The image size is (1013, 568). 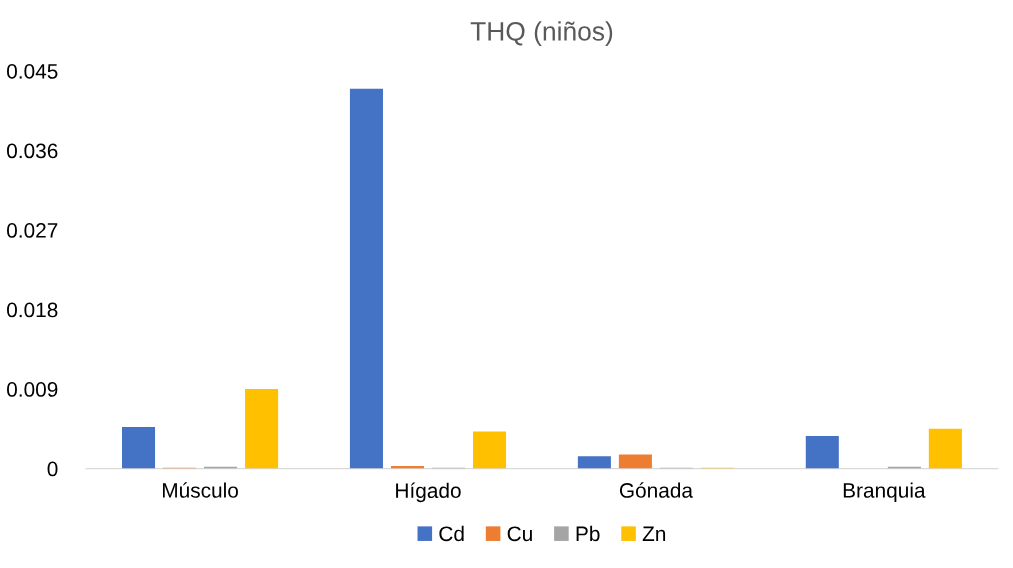 I want to click on y-tick-label: 0.045, so click(x=32, y=71).